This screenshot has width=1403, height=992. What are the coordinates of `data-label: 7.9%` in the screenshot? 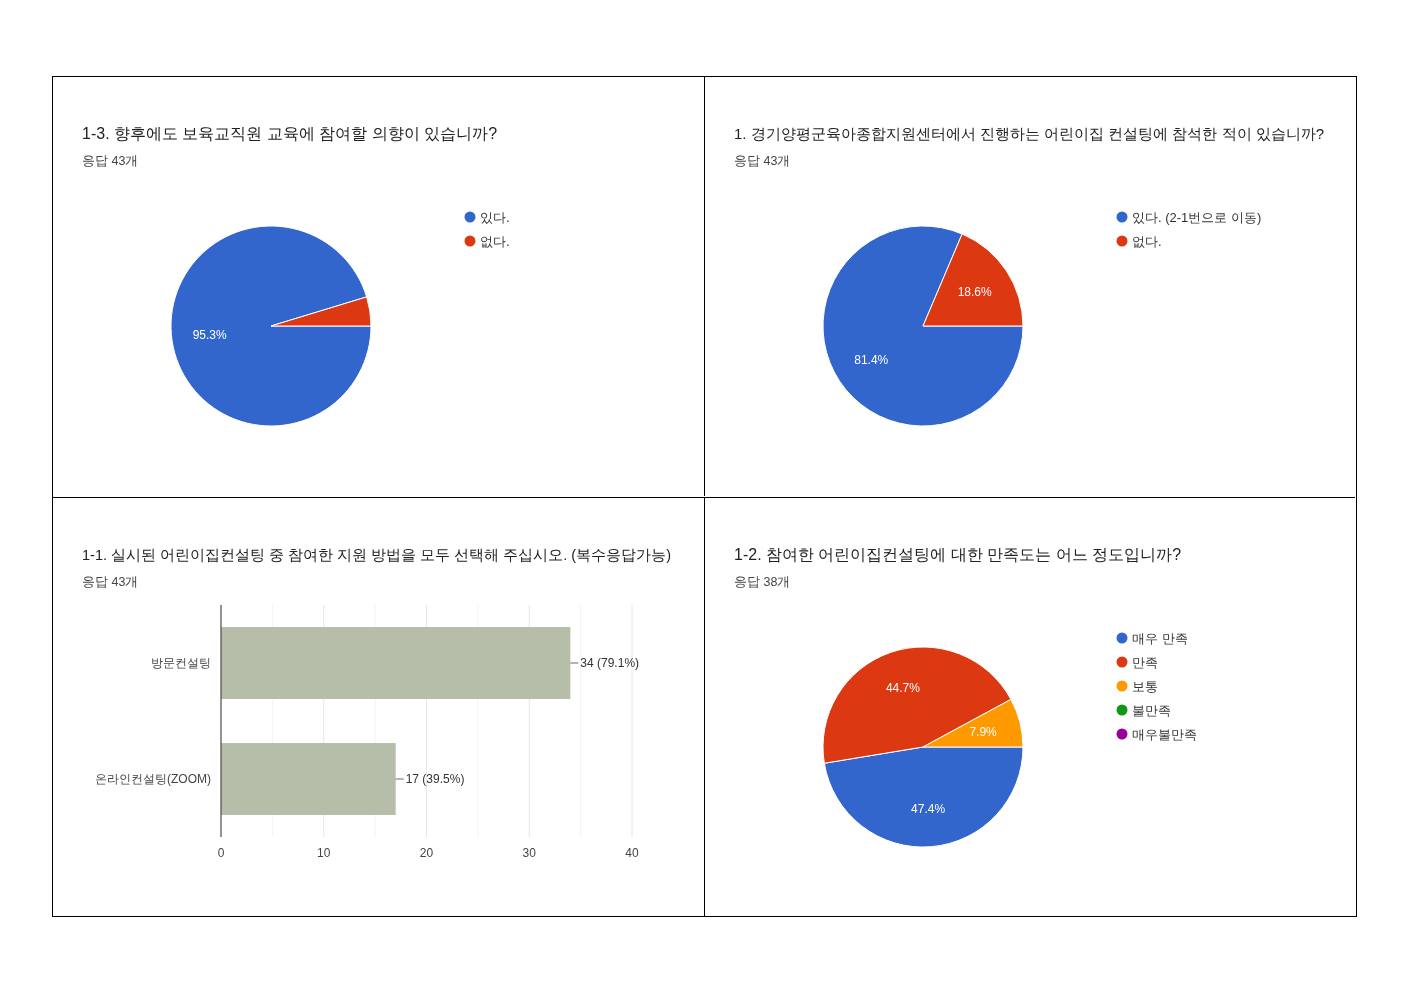 It's located at (983, 731).